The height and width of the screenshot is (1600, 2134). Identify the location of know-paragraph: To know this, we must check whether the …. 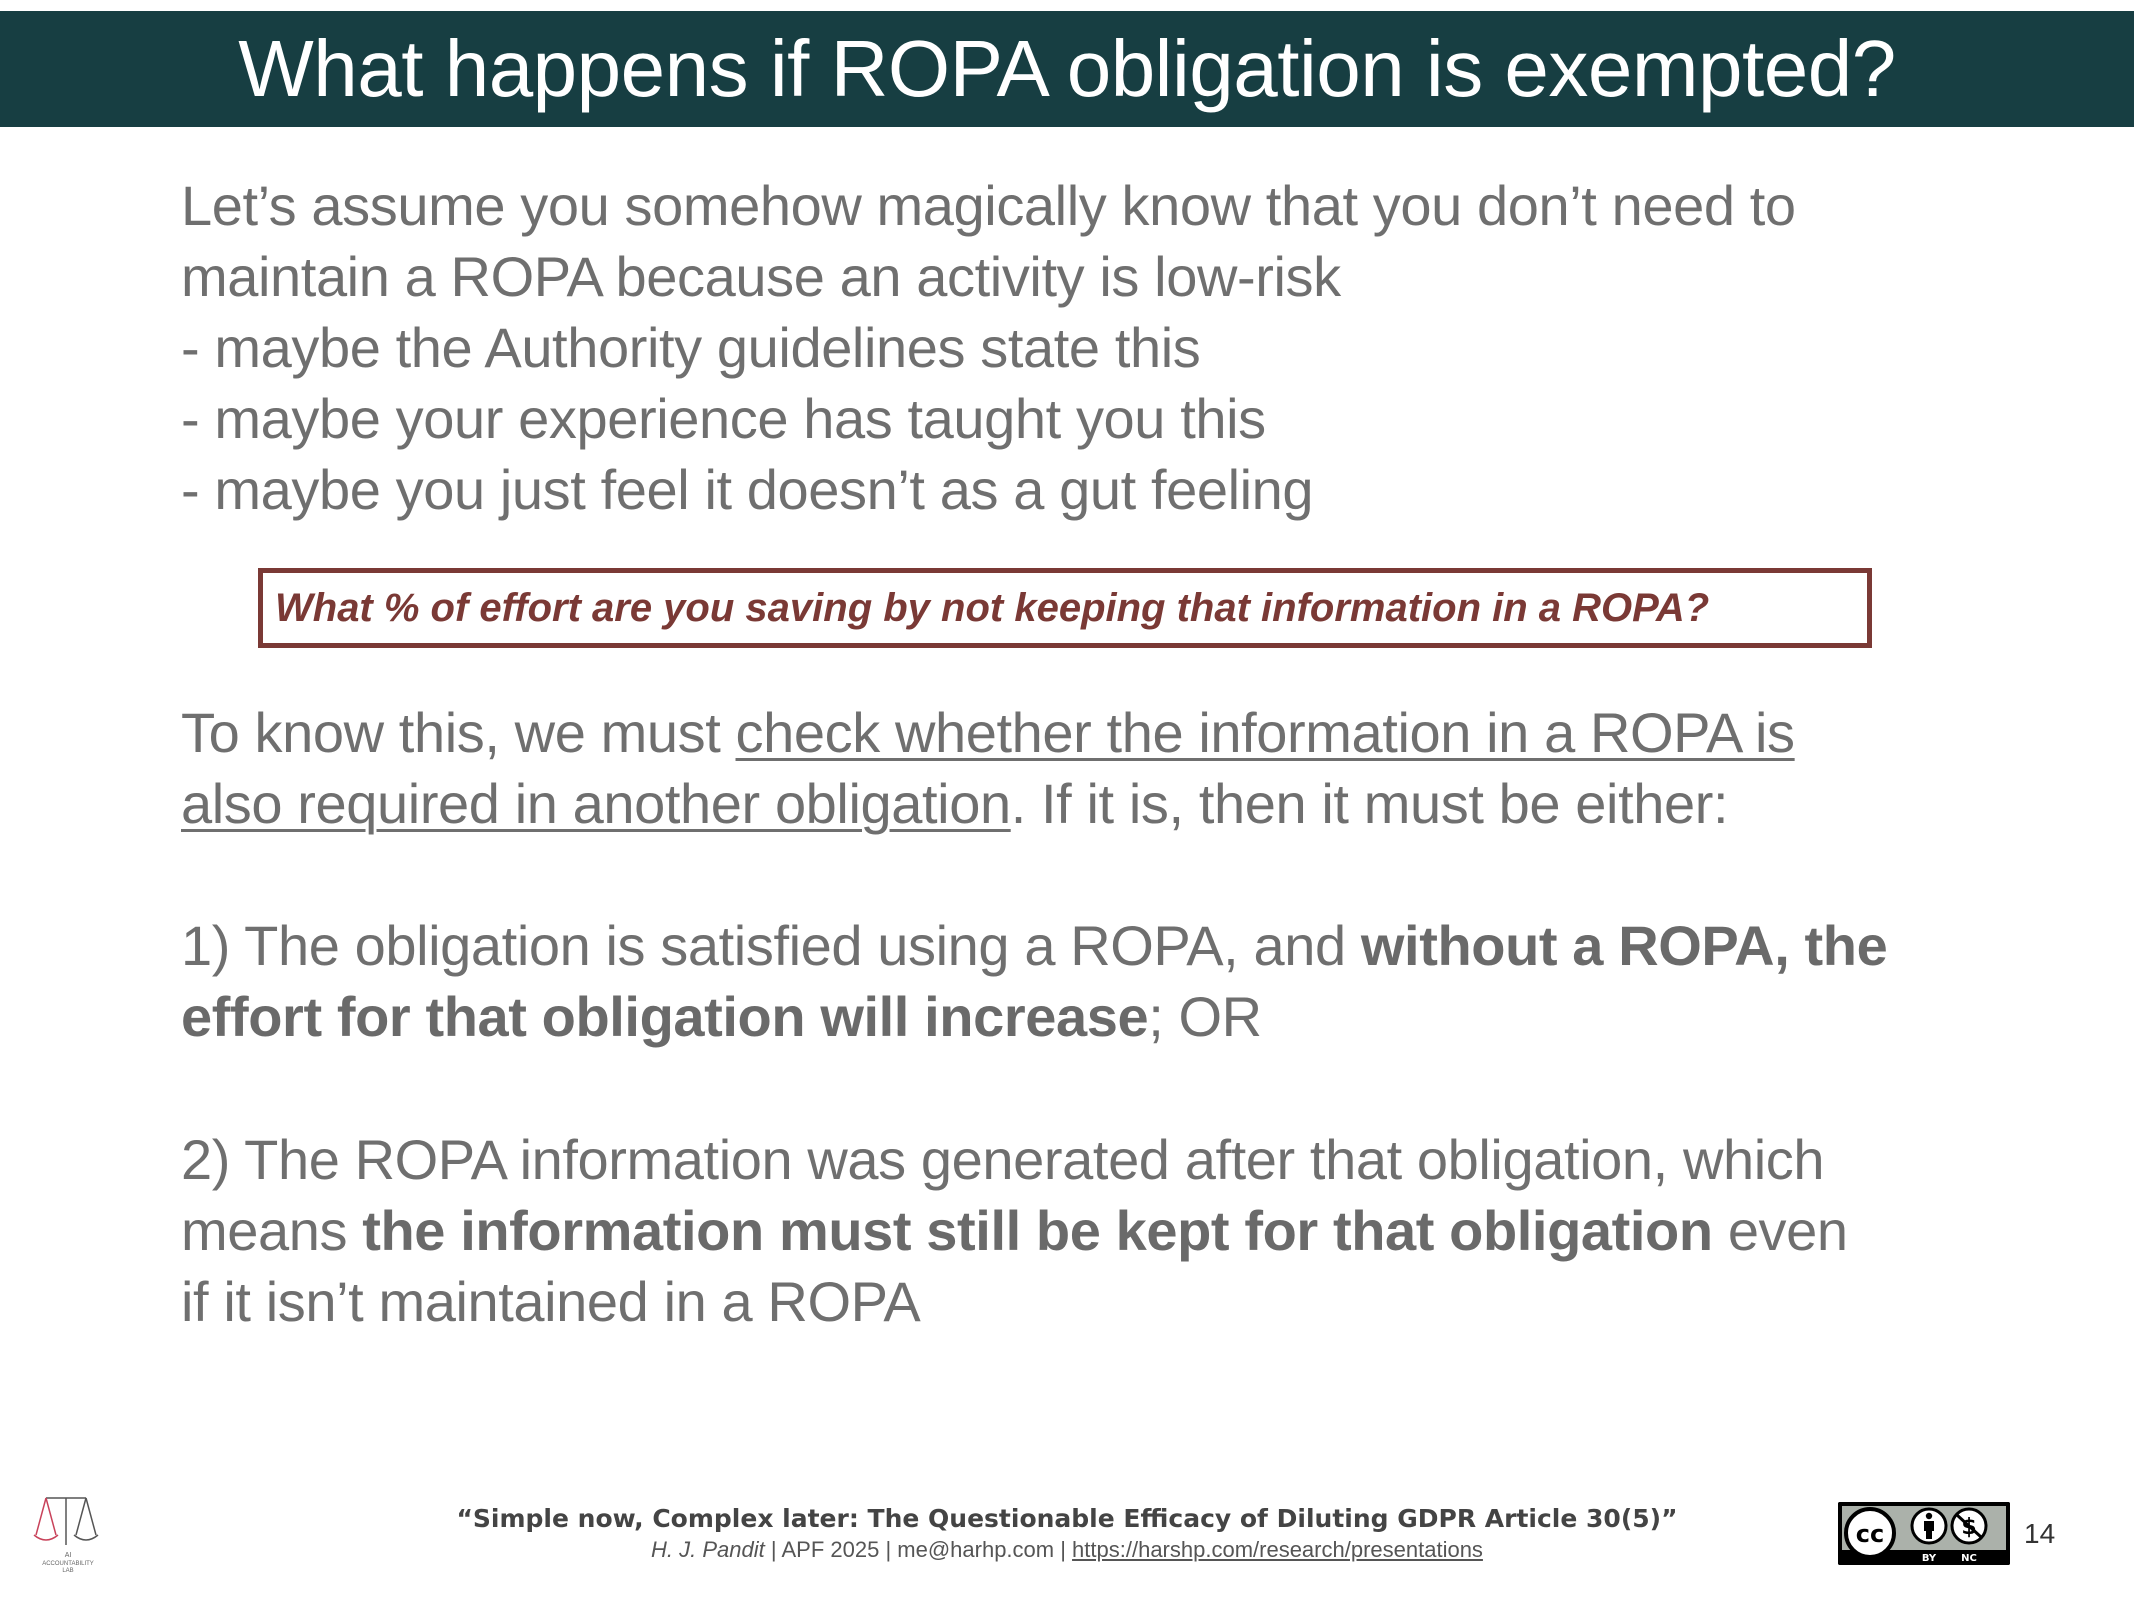
(1091, 768).